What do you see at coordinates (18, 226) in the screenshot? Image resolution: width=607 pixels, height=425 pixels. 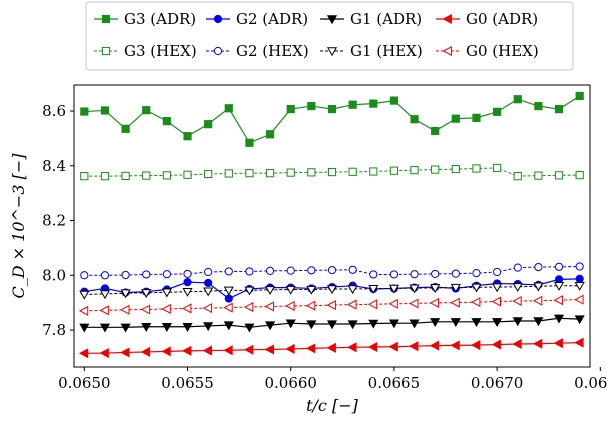 I see `y-axis-label: C_D × 10^−3 [−]` at bounding box center [18, 226].